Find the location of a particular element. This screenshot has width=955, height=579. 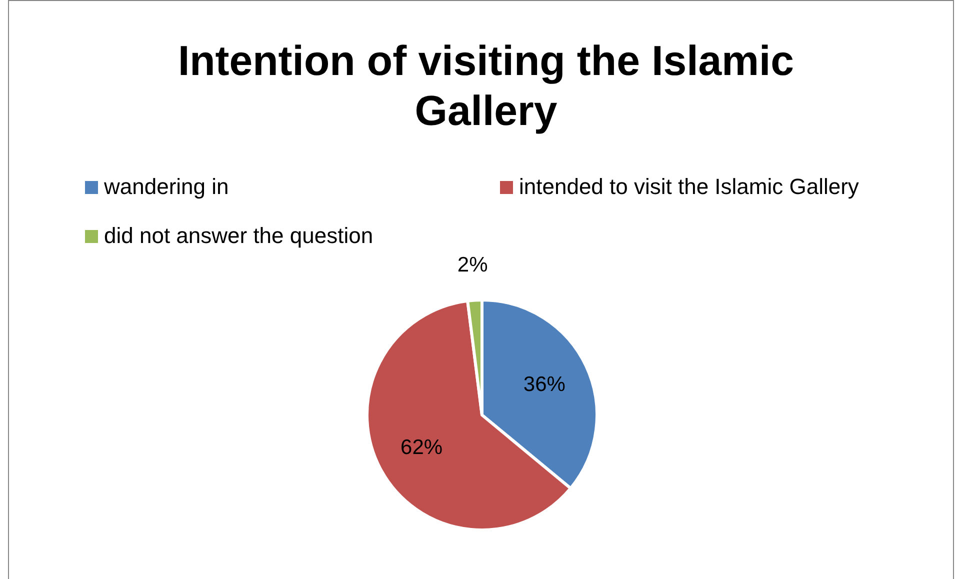

chart-title: Intention of visiting the Islamic Gallery is located at coordinates (486, 85).